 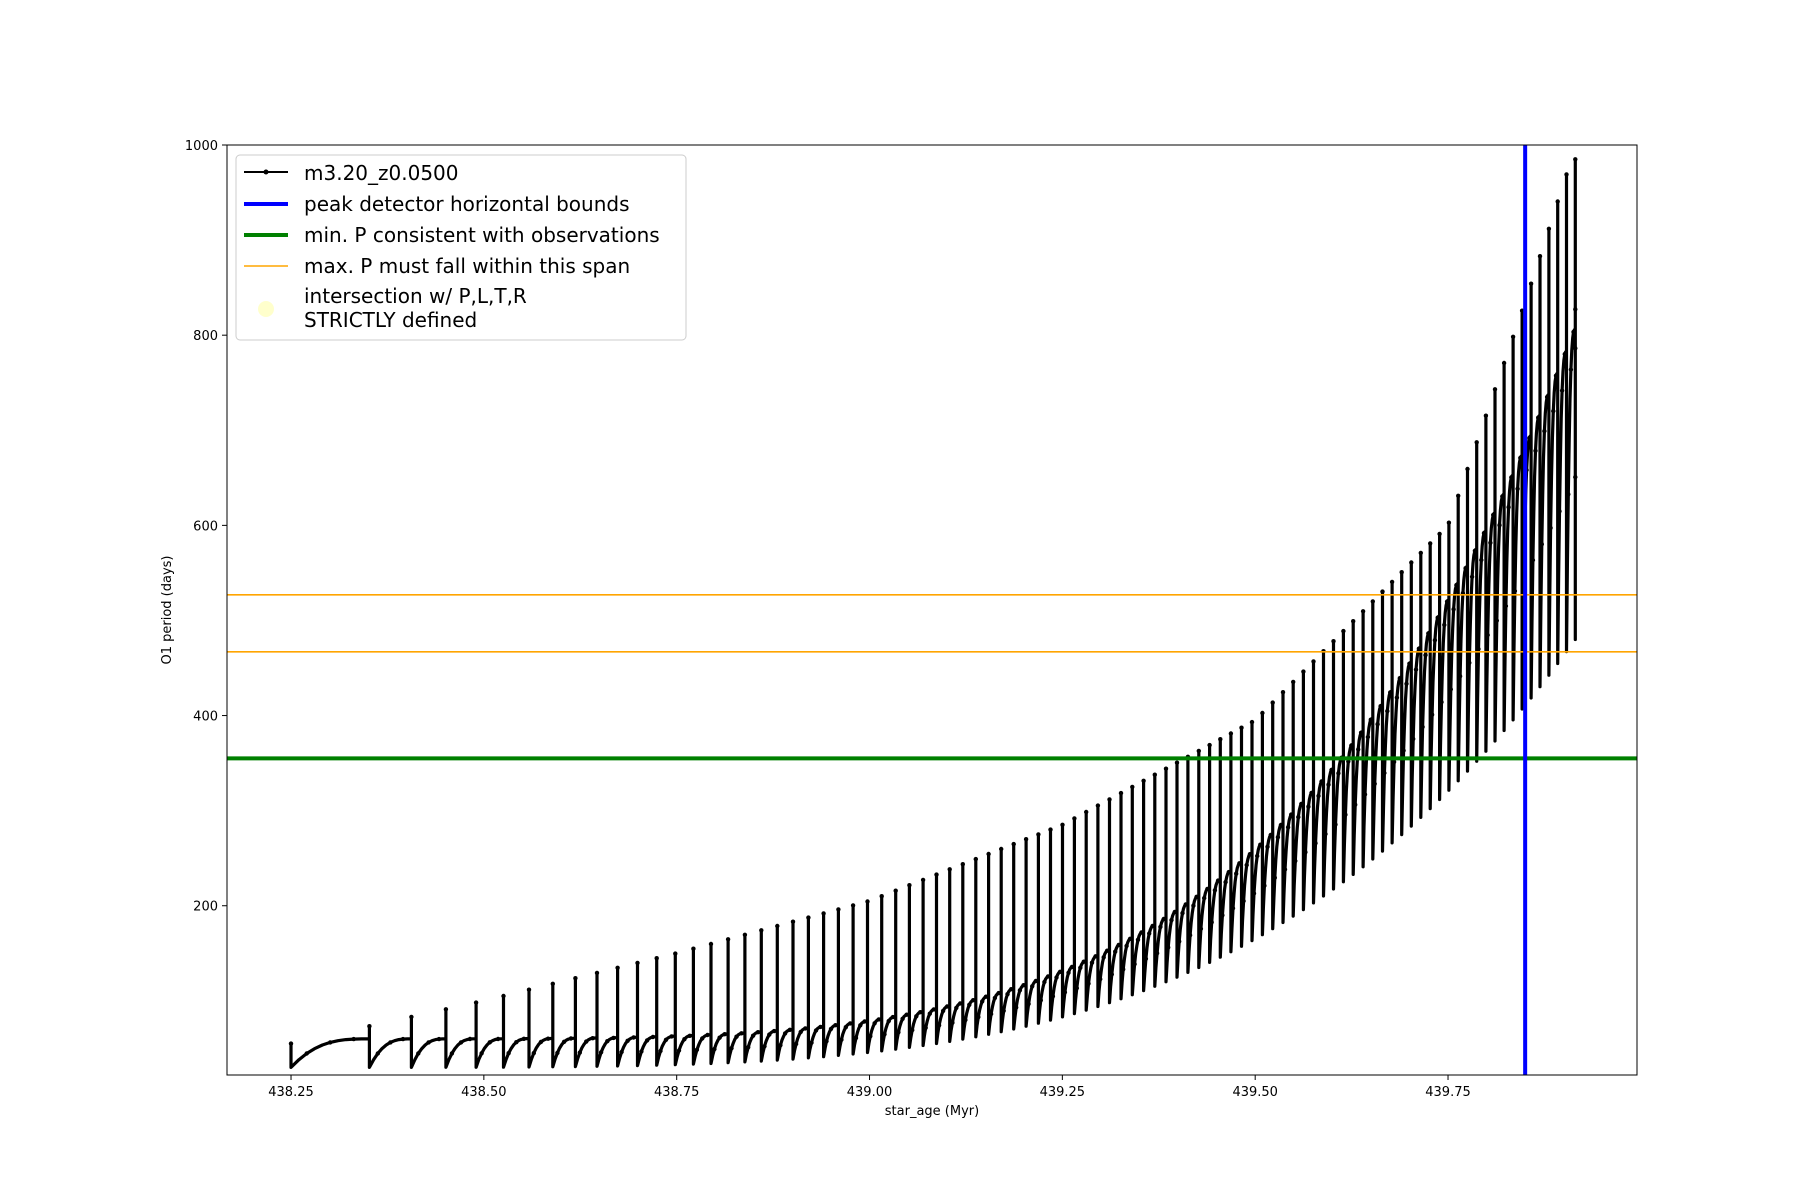 What do you see at coordinates (1063, 1092) in the screenshot?
I see `x-tick-label: 439.25` at bounding box center [1063, 1092].